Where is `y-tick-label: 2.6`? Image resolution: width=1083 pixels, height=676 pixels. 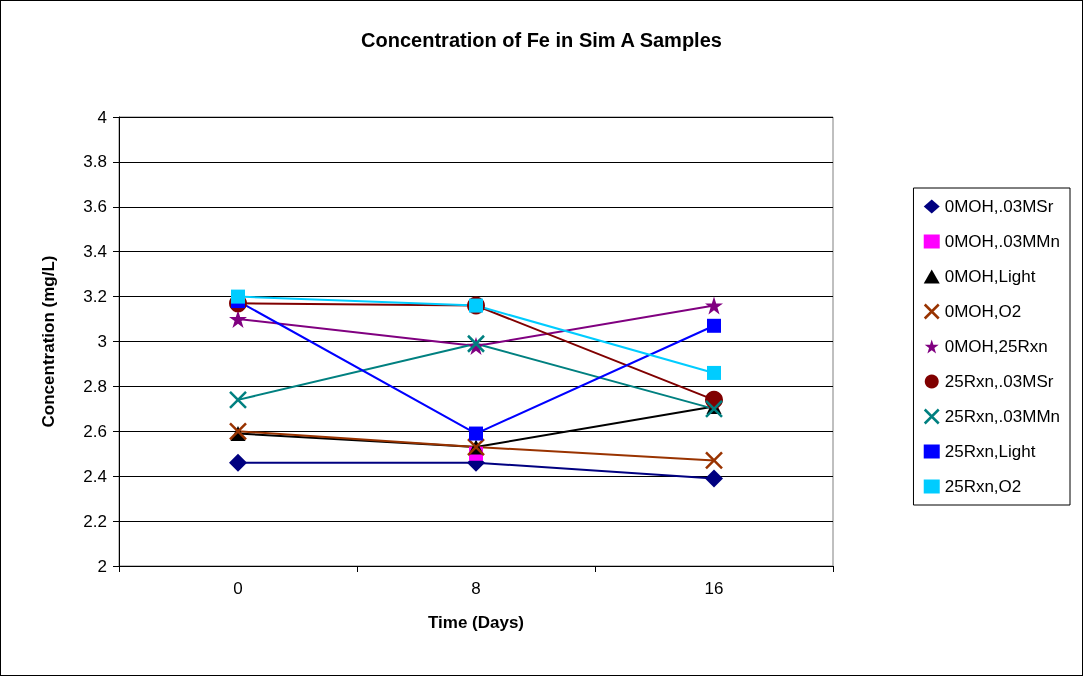 y-tick-label: 2.6 is located at coordinates (95, 431).